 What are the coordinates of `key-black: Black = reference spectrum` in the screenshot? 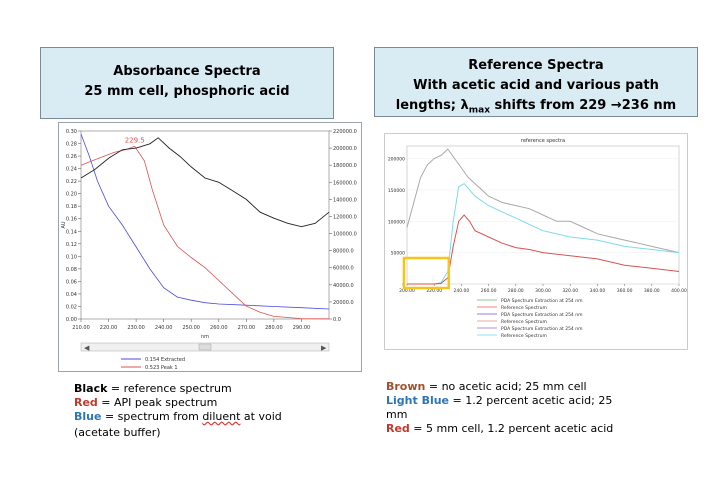 It's located at (153, 388).